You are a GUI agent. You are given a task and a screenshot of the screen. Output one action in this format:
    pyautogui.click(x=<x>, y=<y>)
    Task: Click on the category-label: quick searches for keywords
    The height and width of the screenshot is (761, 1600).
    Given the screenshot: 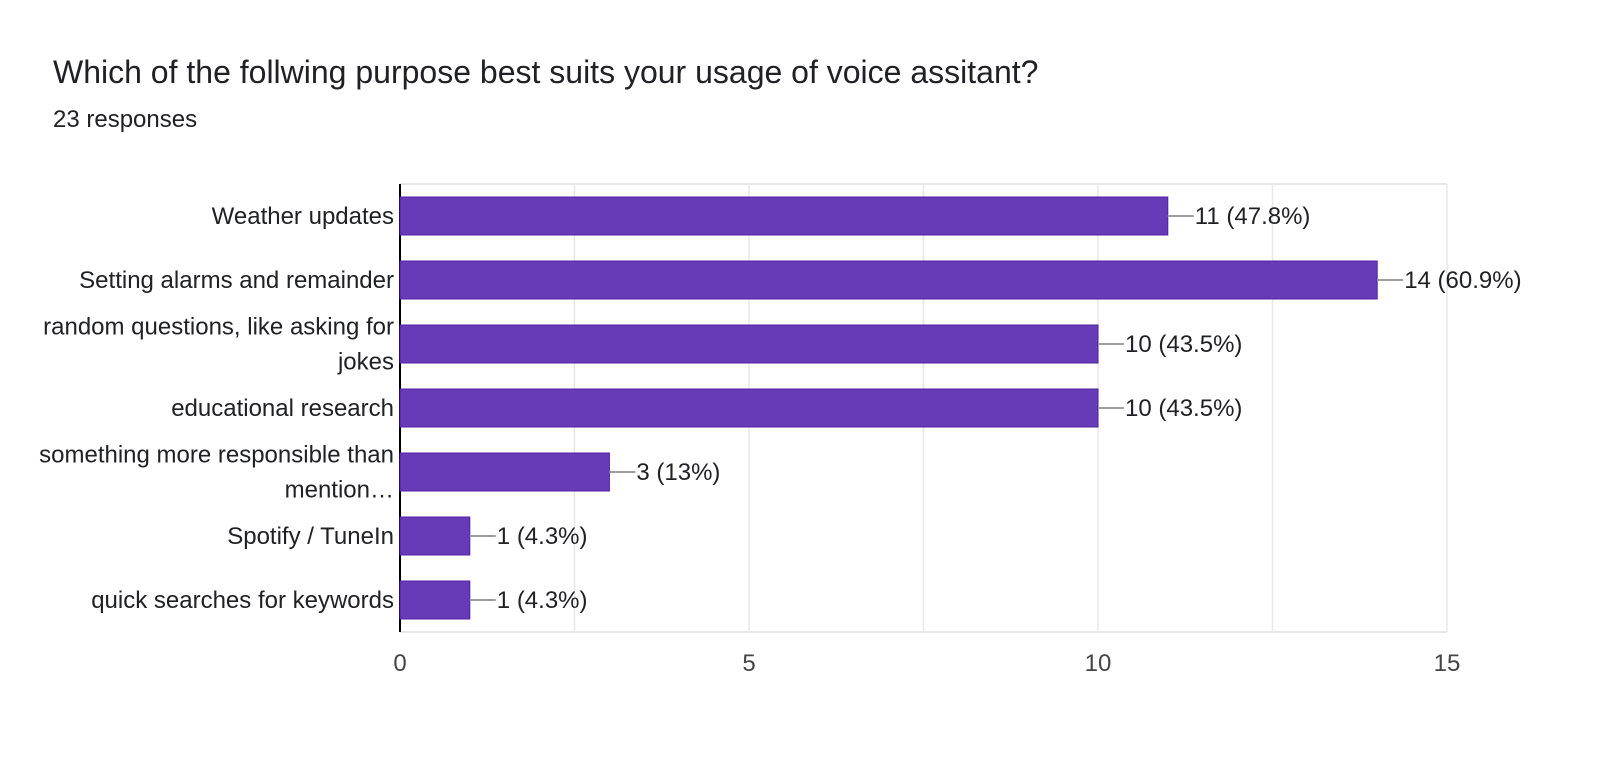 What is the action you would take?
    pyautogui.click(x=242, y=600)
    